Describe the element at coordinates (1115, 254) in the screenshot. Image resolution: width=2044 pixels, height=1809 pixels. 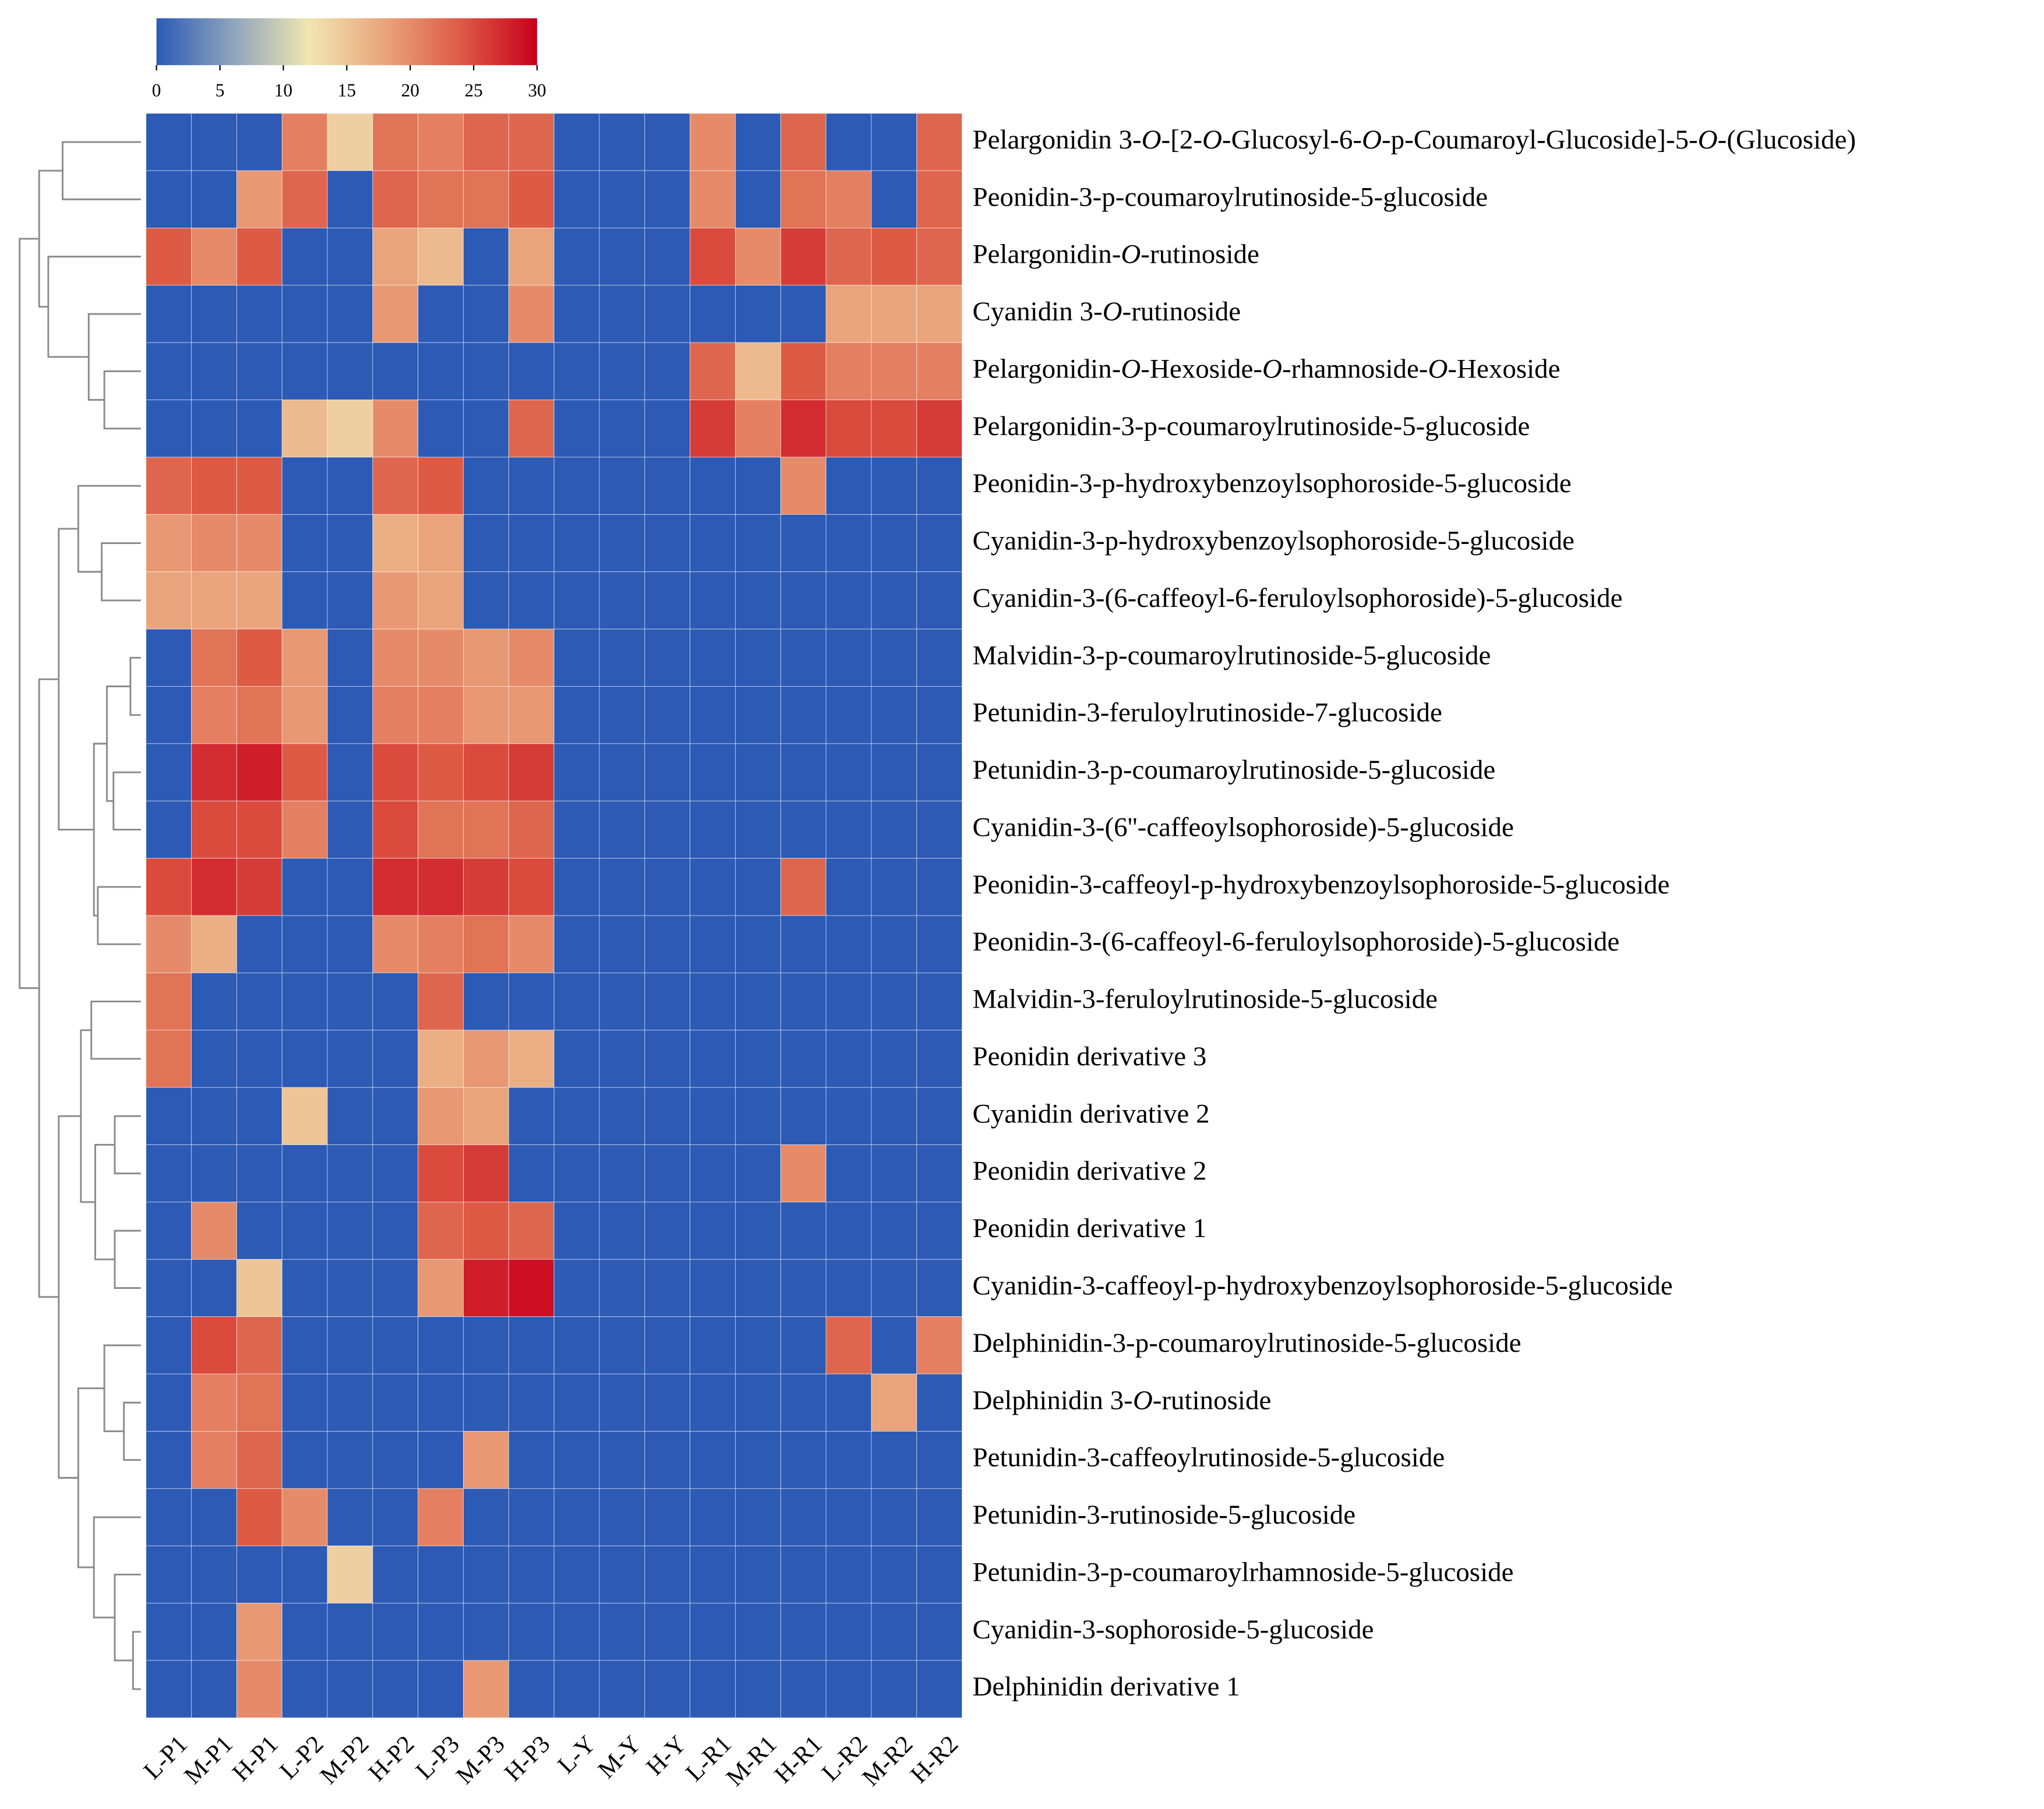
I see `row-label: Pelargonidin-O-rutinoside` at that location.